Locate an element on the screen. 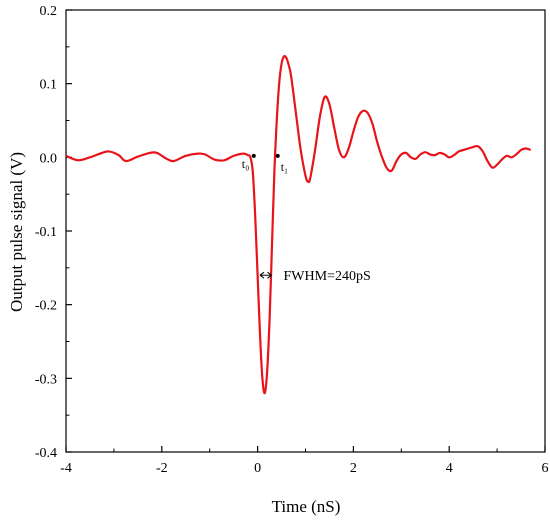  x-axis-ticks: -4 -2 0 2 4 6 is located at coordinates (304, 461).